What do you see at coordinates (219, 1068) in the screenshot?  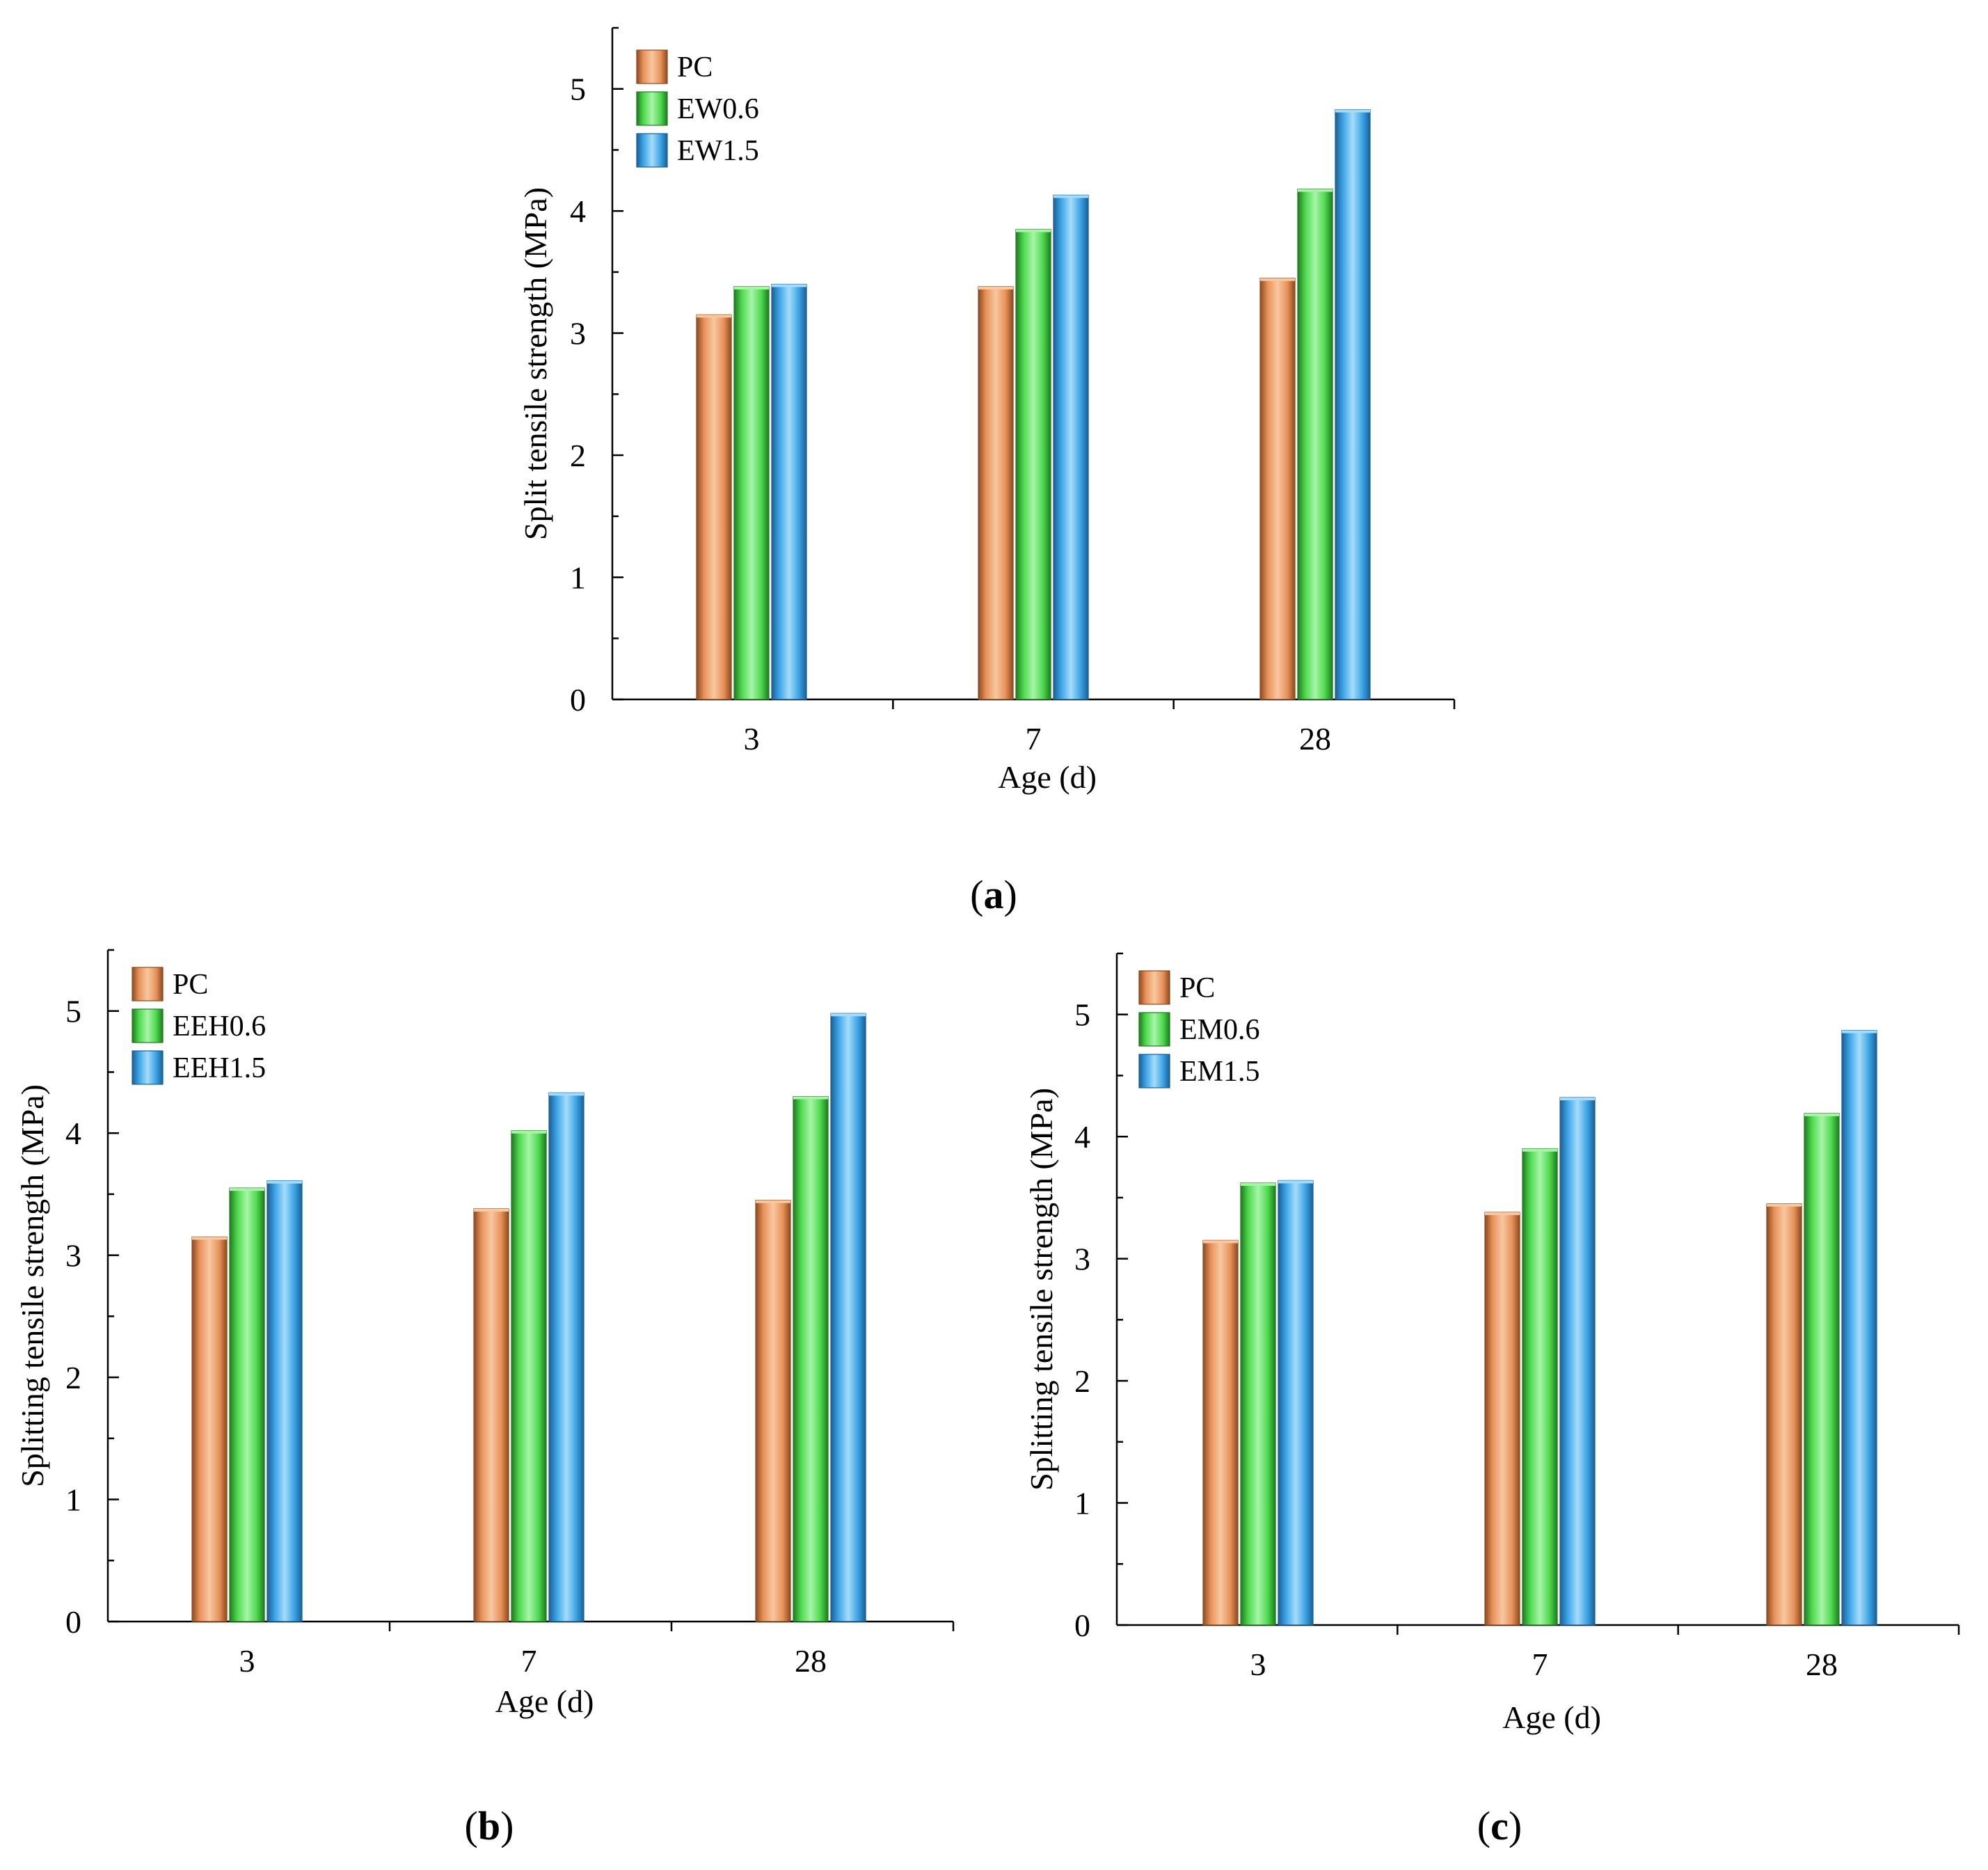 I see `legend-label: EEH1.5` at bounding box center [219, 1068].